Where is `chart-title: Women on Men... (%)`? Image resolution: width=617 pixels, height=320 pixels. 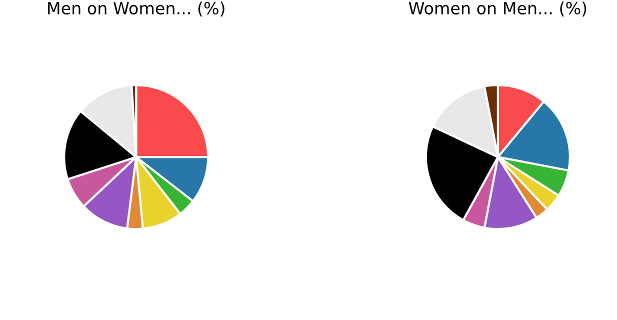
chart-title: Women on Men... (%) is located at coordinates (497, 9).